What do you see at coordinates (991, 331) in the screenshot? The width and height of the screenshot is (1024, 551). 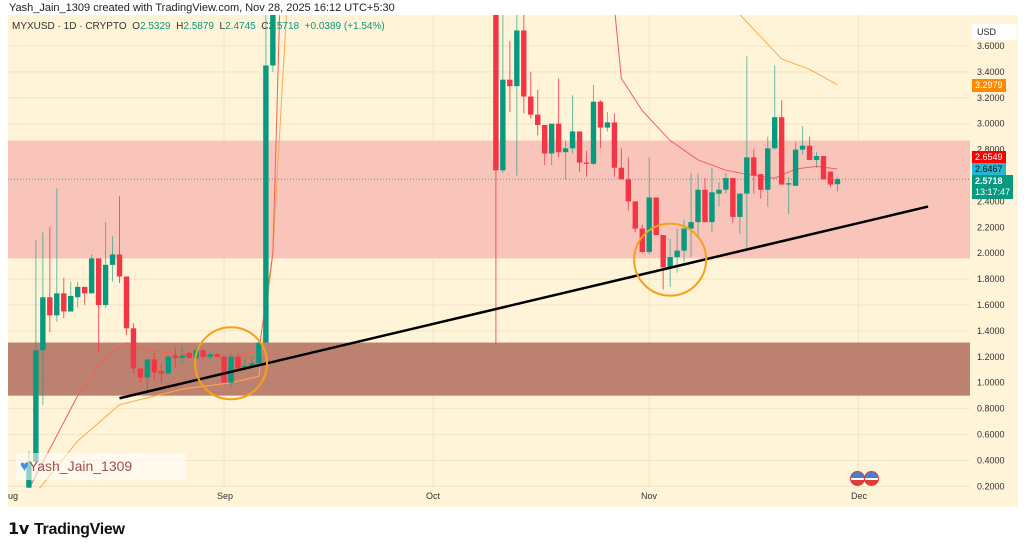 I see `y-tick-label: 1.4000` at bounding box center [991, 331].